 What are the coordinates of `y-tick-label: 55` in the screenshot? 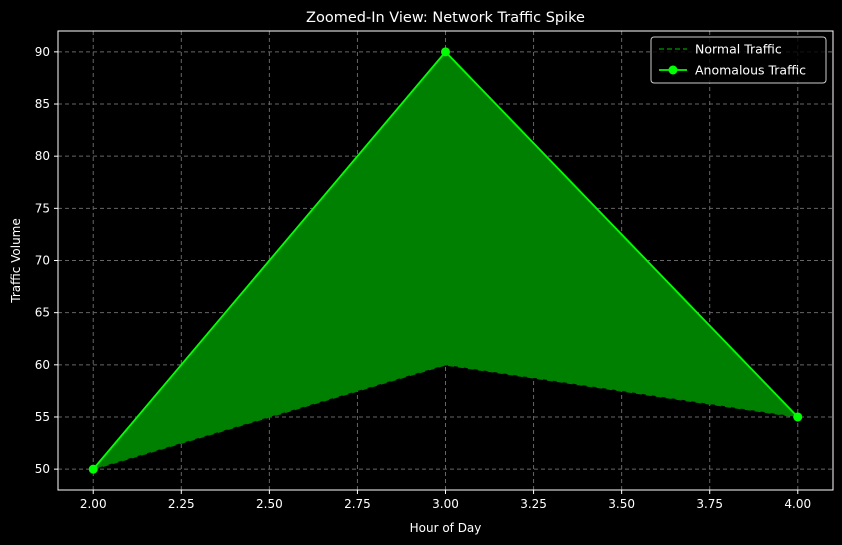 It's located at (42, 417).